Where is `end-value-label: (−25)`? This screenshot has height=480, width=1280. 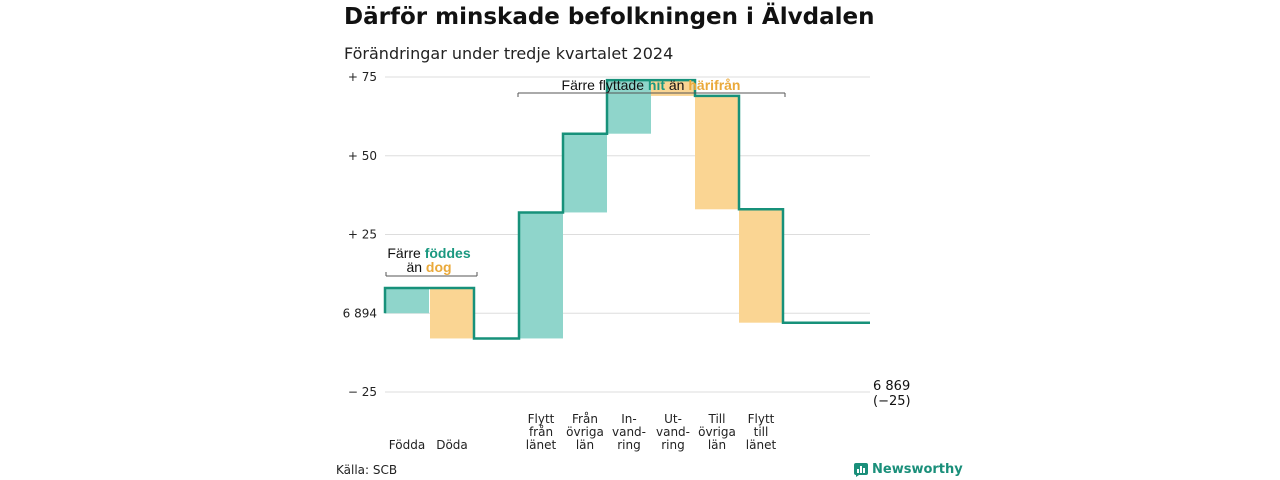
end-value-label: (−25) is located at coordinates (892, 401).